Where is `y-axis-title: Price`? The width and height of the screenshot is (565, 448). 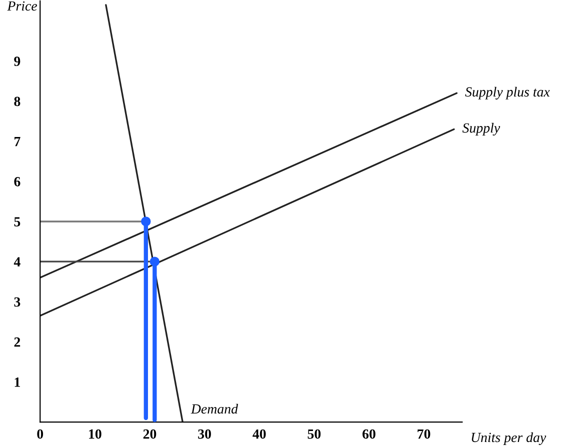 y-axis-title: Price is located at coordinates (22, 6).